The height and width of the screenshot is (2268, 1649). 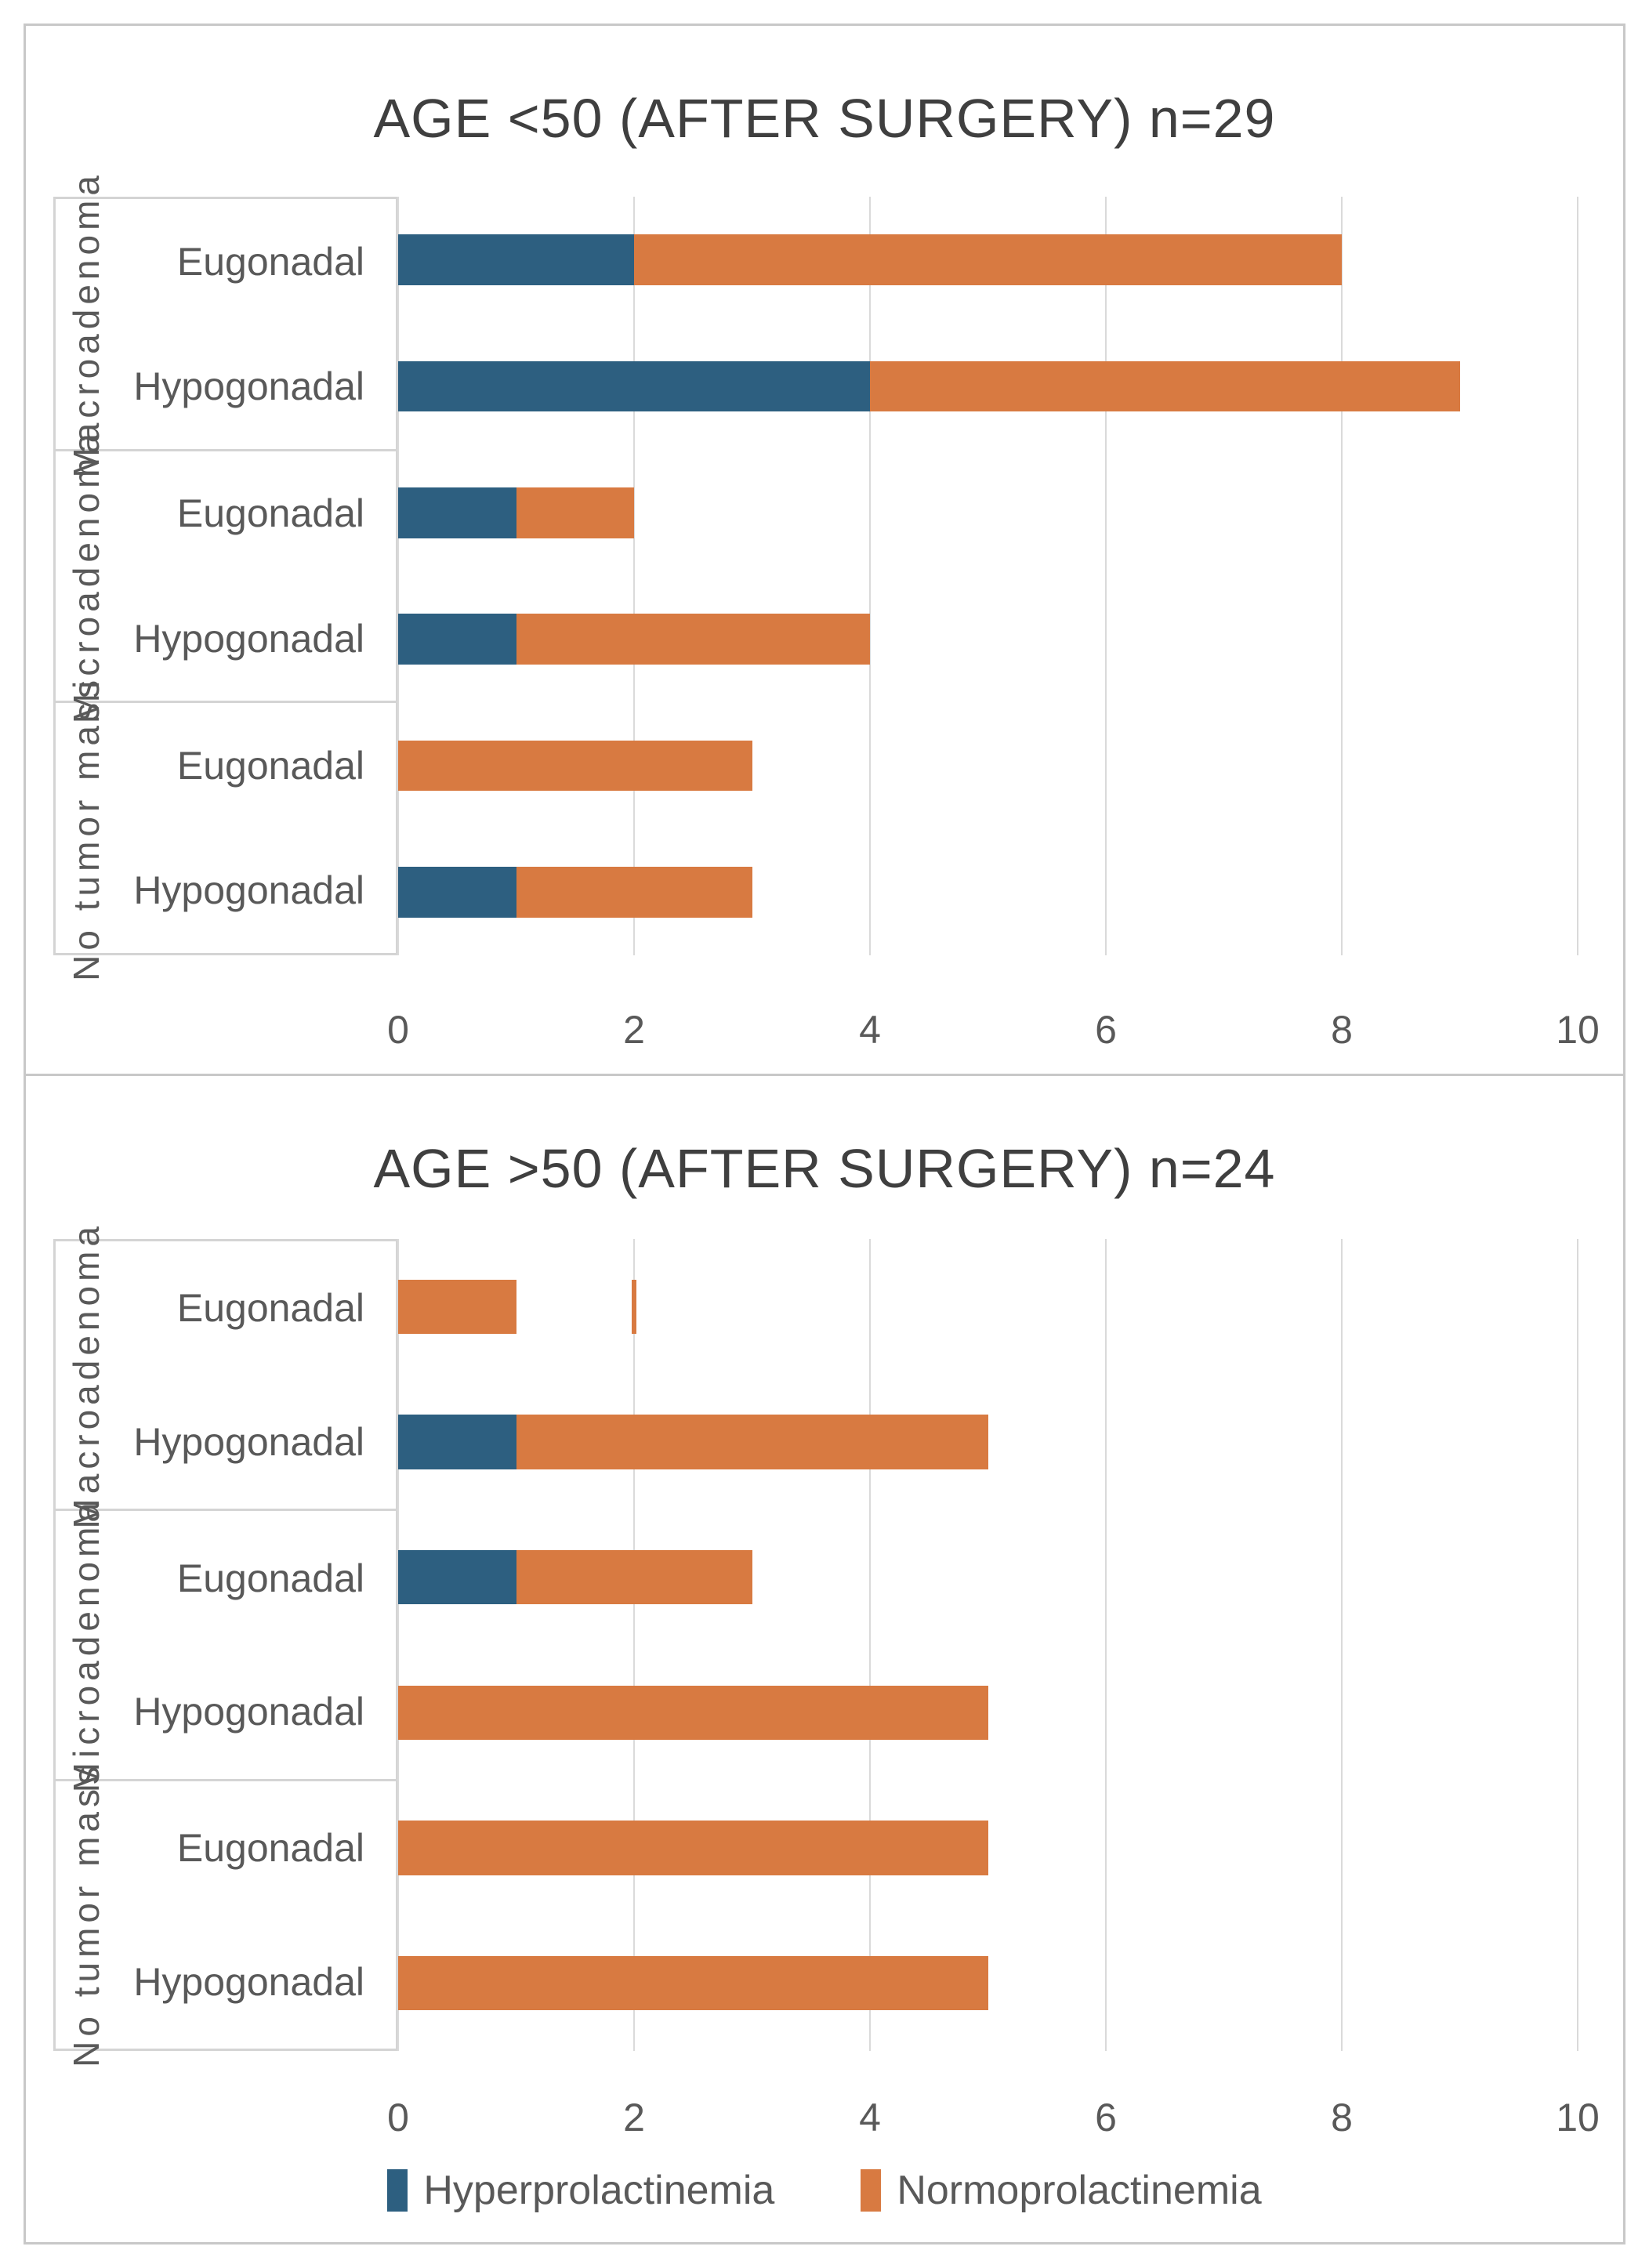 What do you see at coordinates (1342, 1030) in the screenshot?
I see `x-tick-label: 8` at bounding box center [1342, 1030].